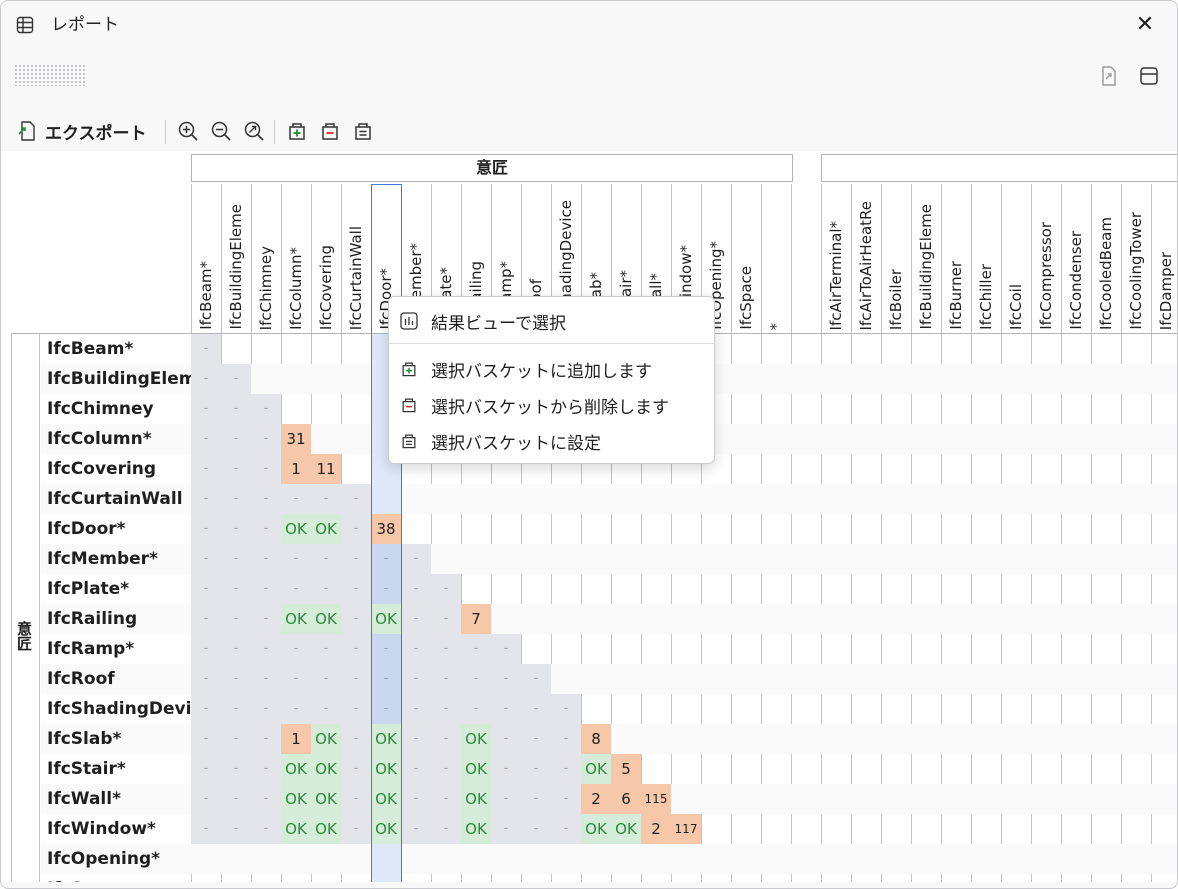 The height and width of the screenshot is (889, 1178). I want to click on matrix-cell: 7, so click(476, 619).